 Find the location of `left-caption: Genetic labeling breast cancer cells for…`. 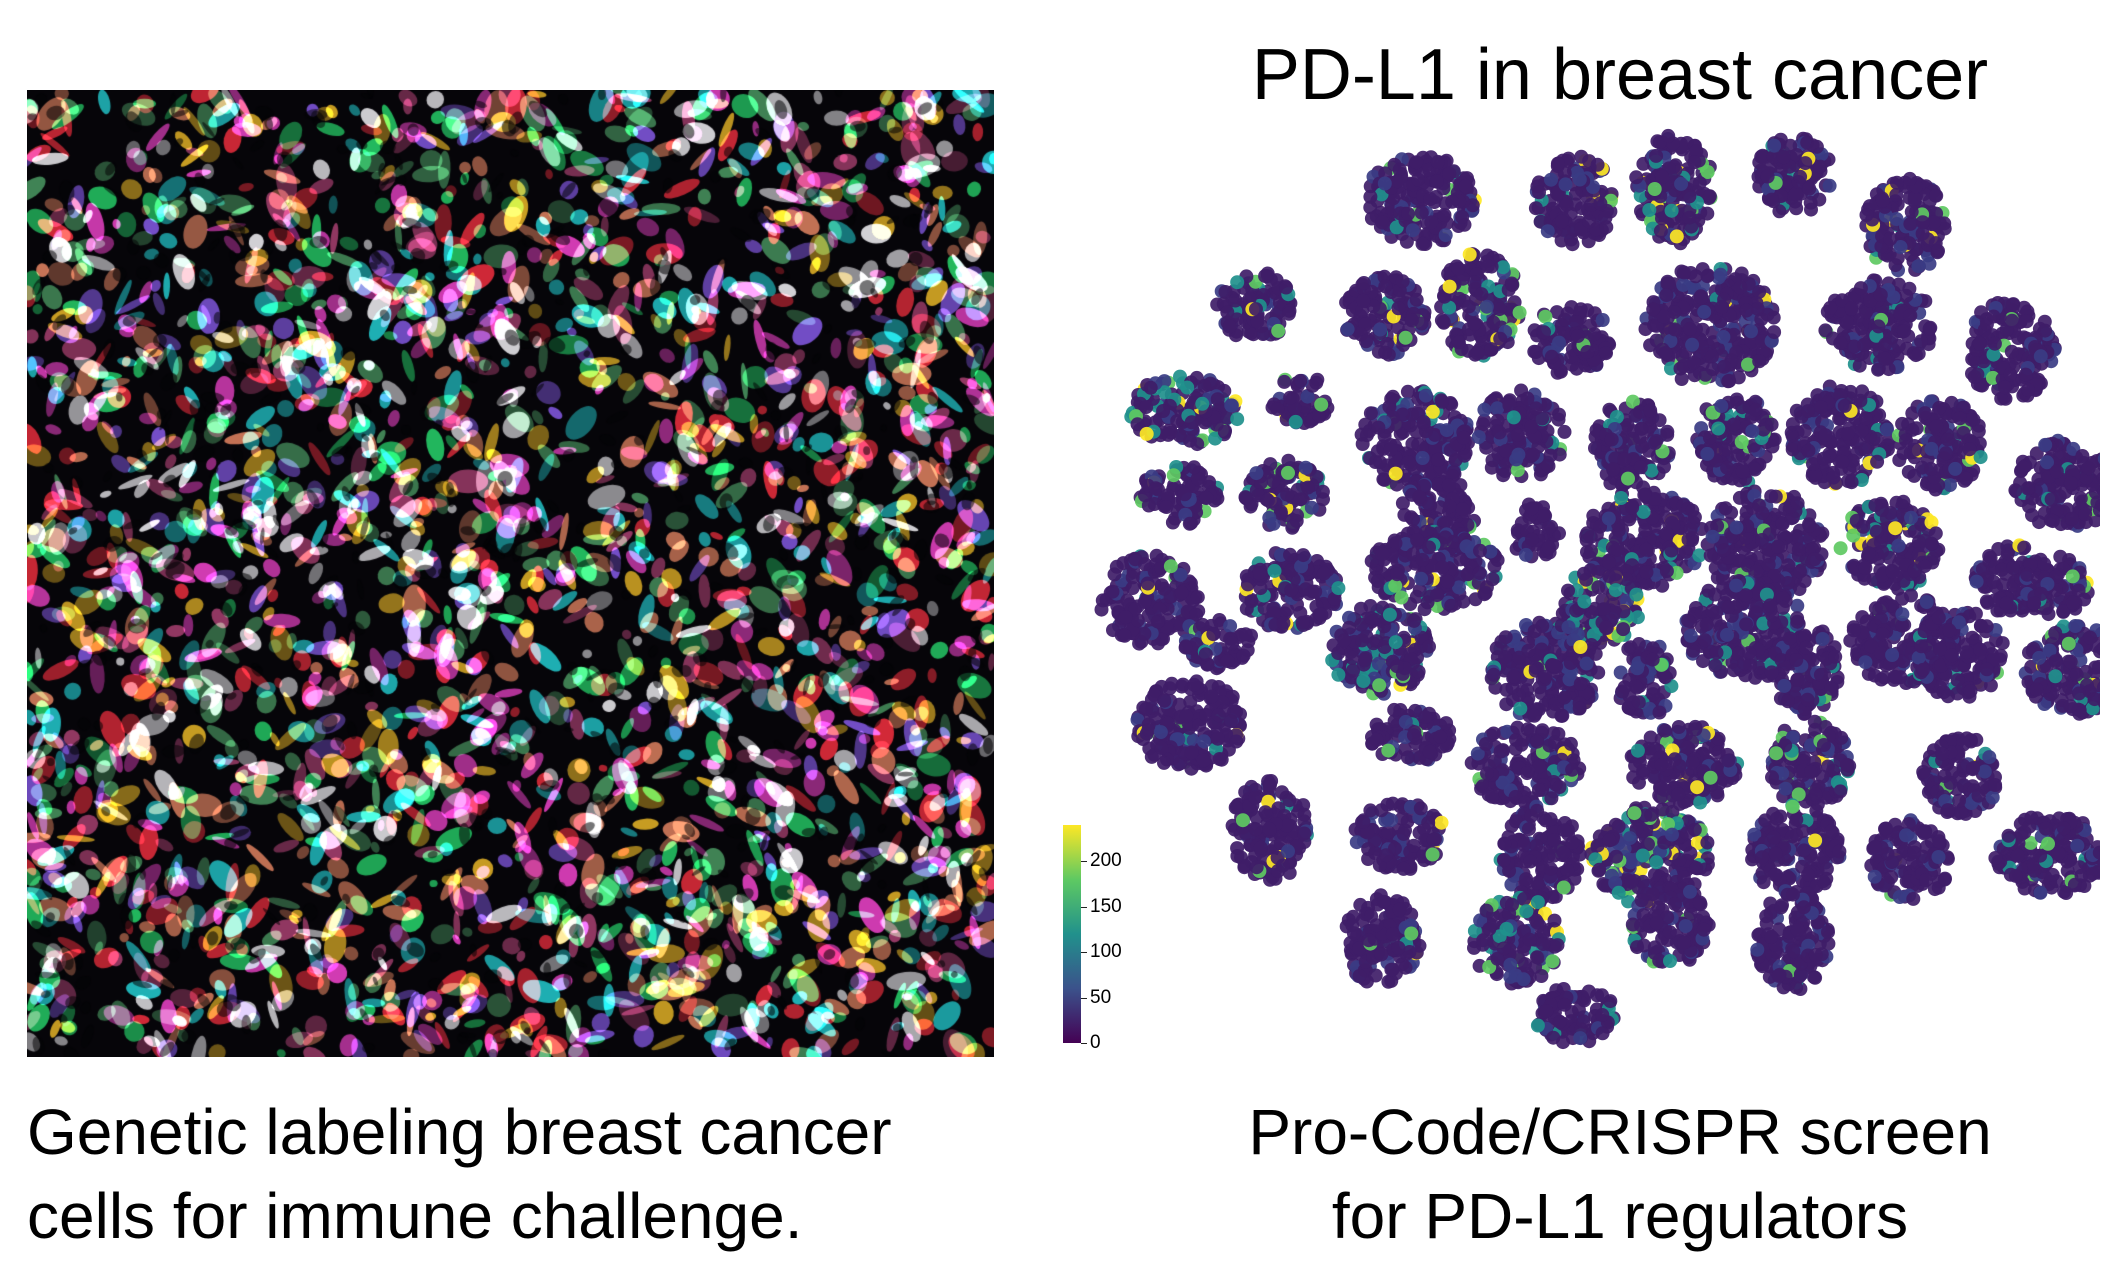

left-caption: Genetic labeling breast cancer cells for… is located at coordinates (510, 1174).